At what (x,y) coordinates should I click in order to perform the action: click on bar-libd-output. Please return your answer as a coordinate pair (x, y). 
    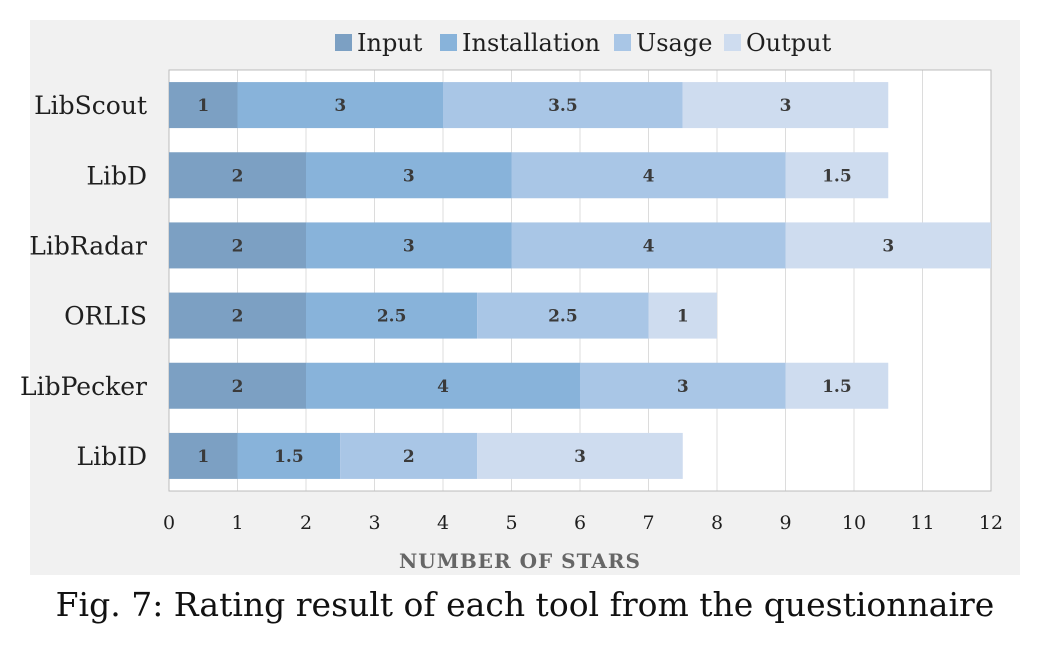
    Looking at the image, I should click on (837, 175).